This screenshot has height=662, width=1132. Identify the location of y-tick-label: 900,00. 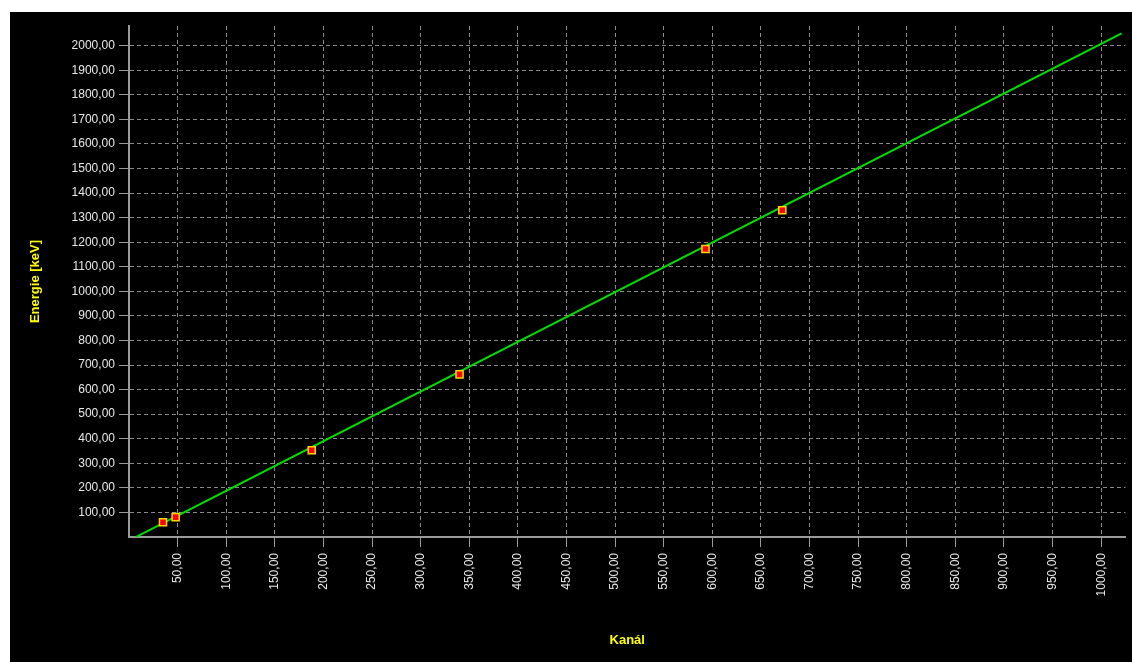
(97, 315).